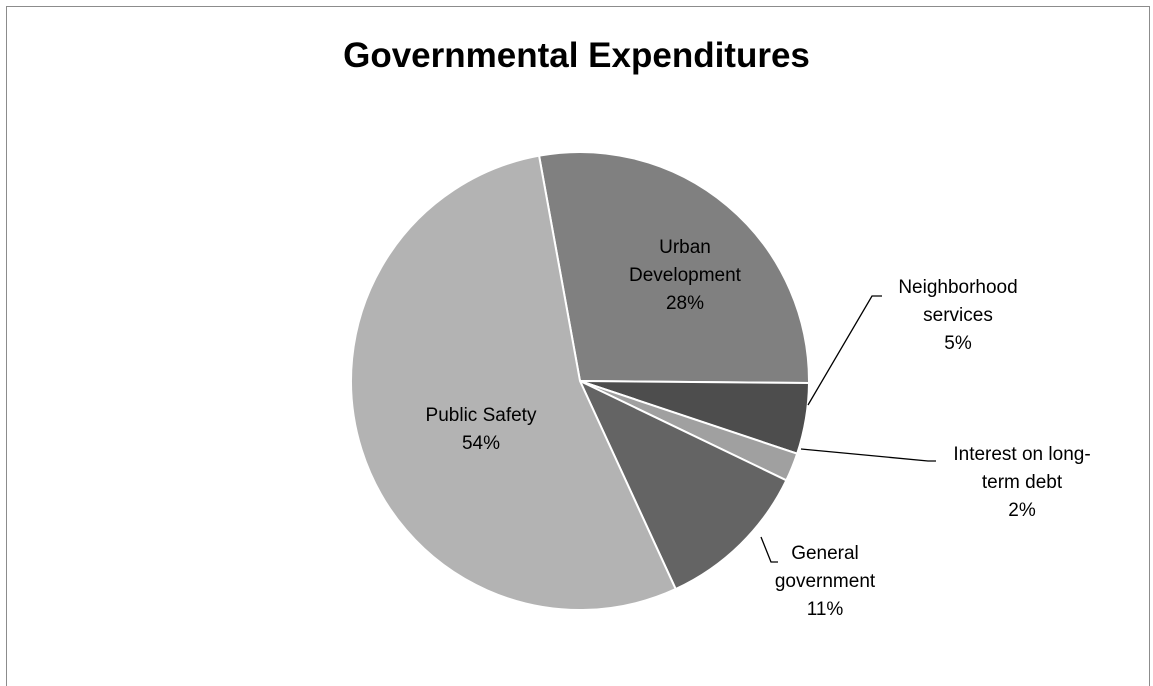 This screenshot has height=686, width=1153. What do you see at coordinates (868, 455) in the screenshot?
I see `leader-line-interest-on-long-term-debt` at bounding box center [868, 455].